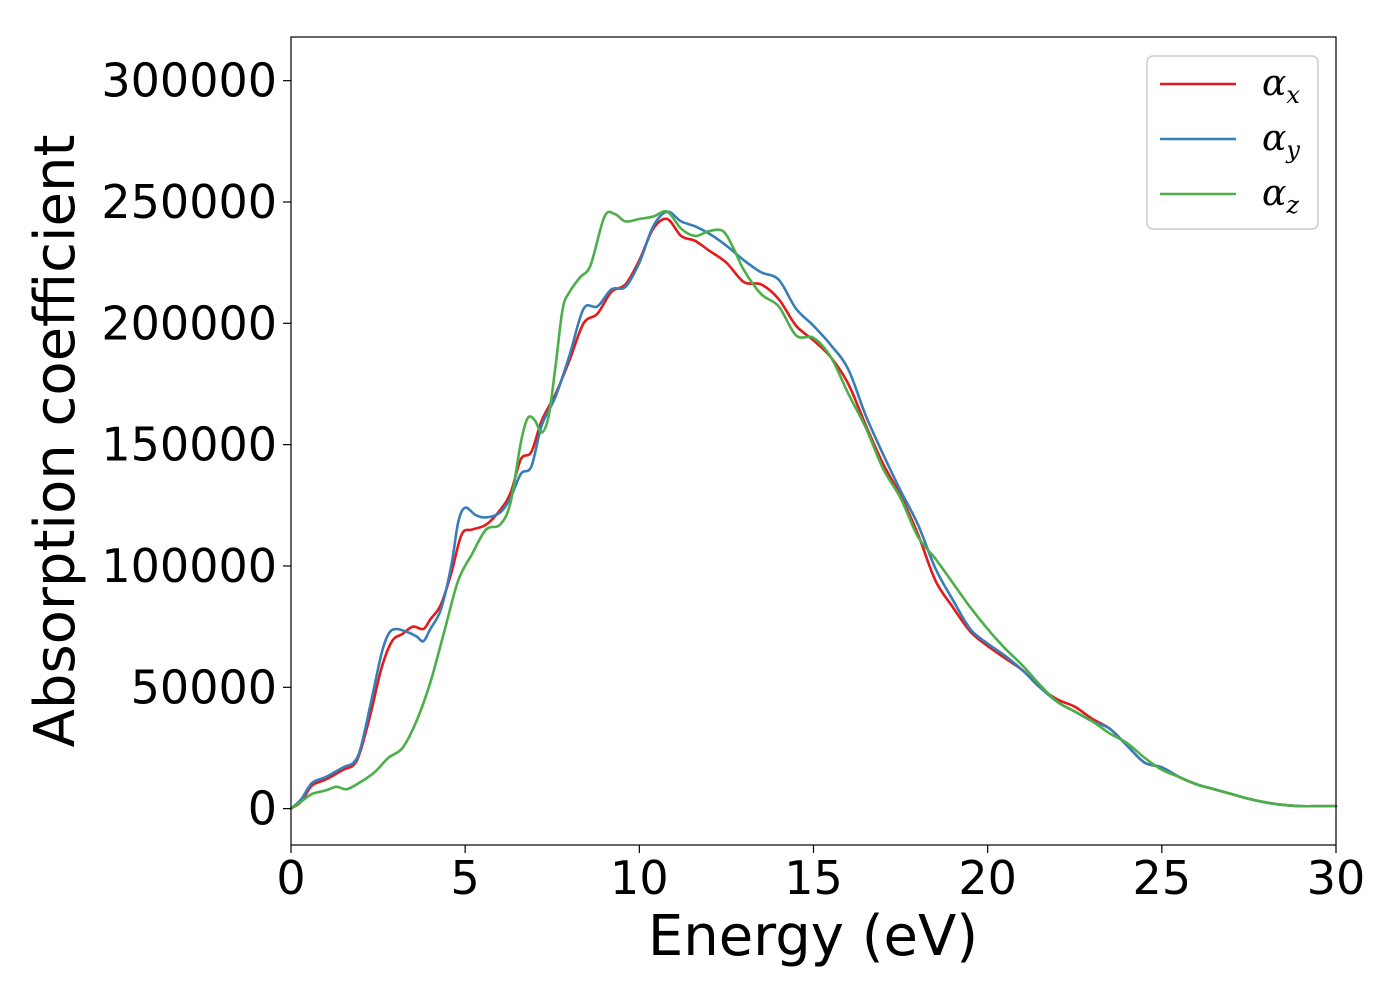  I want to click on y-tick-label: 100000, so click(189, 566).